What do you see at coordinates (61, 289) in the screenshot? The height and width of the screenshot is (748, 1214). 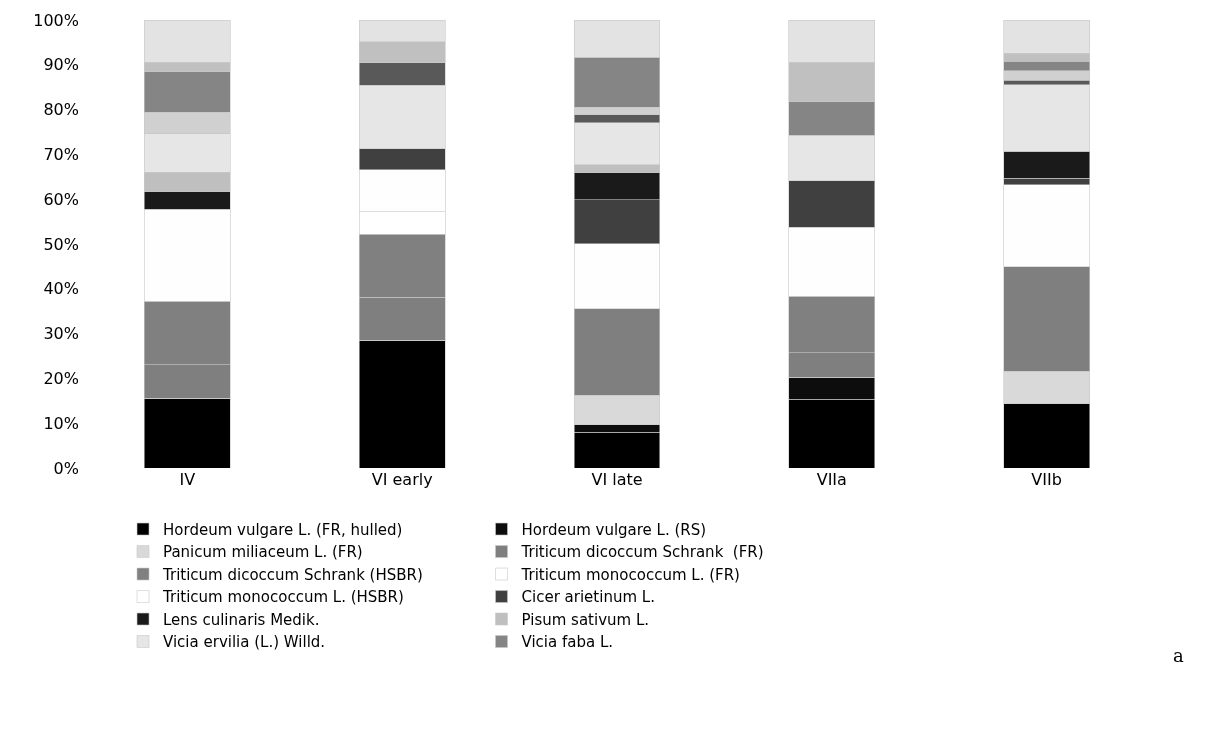 I see `y-tick-label: 40%` at bounding box center [61, 289].